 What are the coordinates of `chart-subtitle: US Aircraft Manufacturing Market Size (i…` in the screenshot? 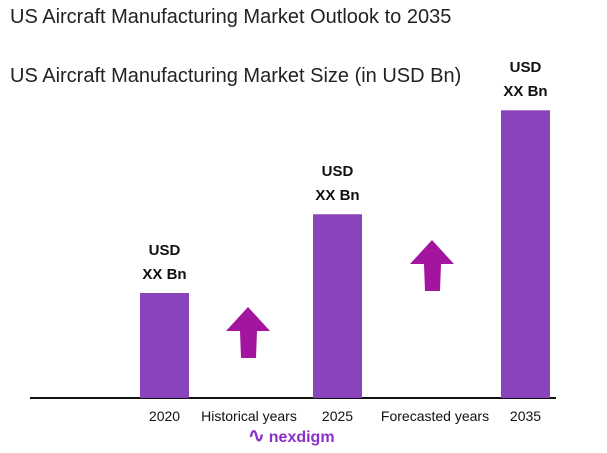 It's located at (236, 76).